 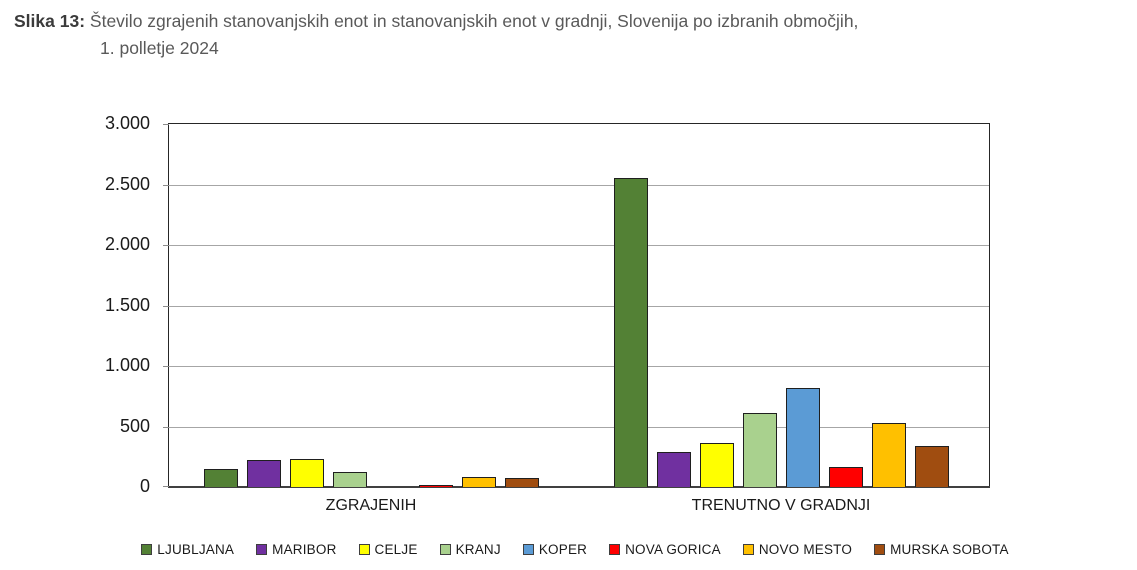 What do you see at coordinates (127, 123) in the screenshot?
I see `y-axis-label-3000: 3.000` at bounding box center [127, 123].